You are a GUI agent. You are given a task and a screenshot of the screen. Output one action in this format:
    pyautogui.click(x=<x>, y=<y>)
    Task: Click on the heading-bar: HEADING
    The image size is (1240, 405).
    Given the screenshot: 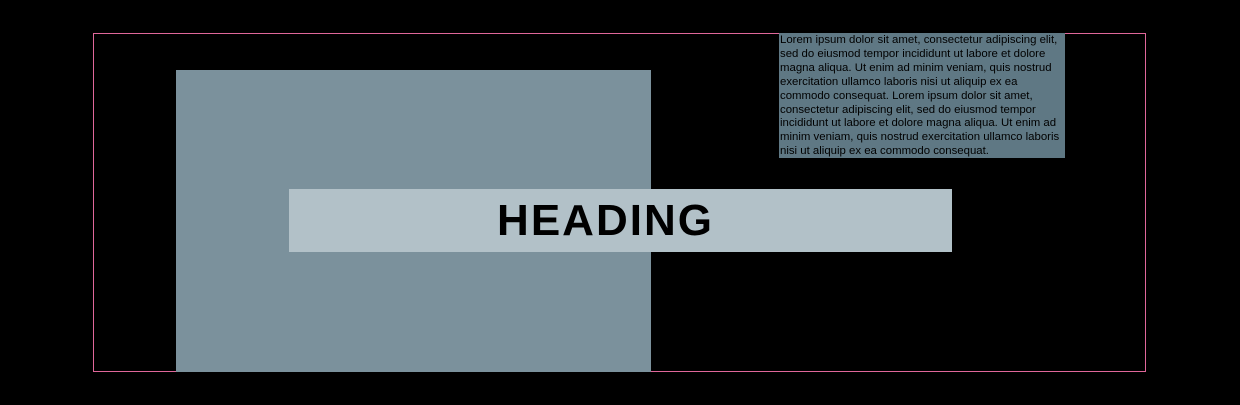 What is the action you would take?
    pyautogui.click(x=620, y=220)
    